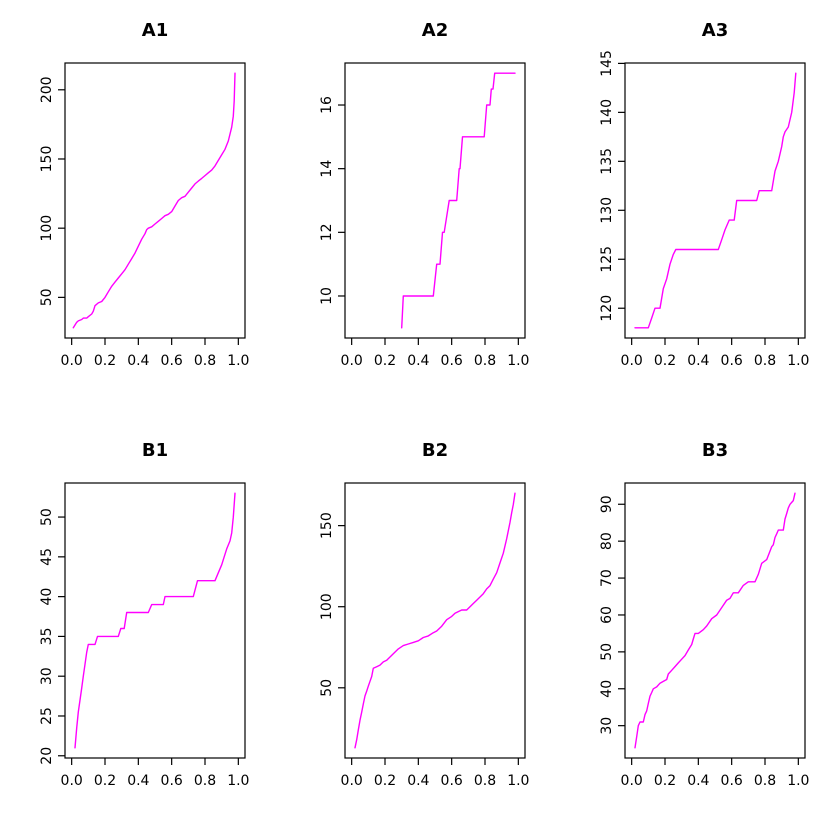 The width and height of the screenshot is (840, 840). What do you see at coordinates (47, 89) in the screenshot?
I see `svg-text: 200` at bounding box center [47, 89].